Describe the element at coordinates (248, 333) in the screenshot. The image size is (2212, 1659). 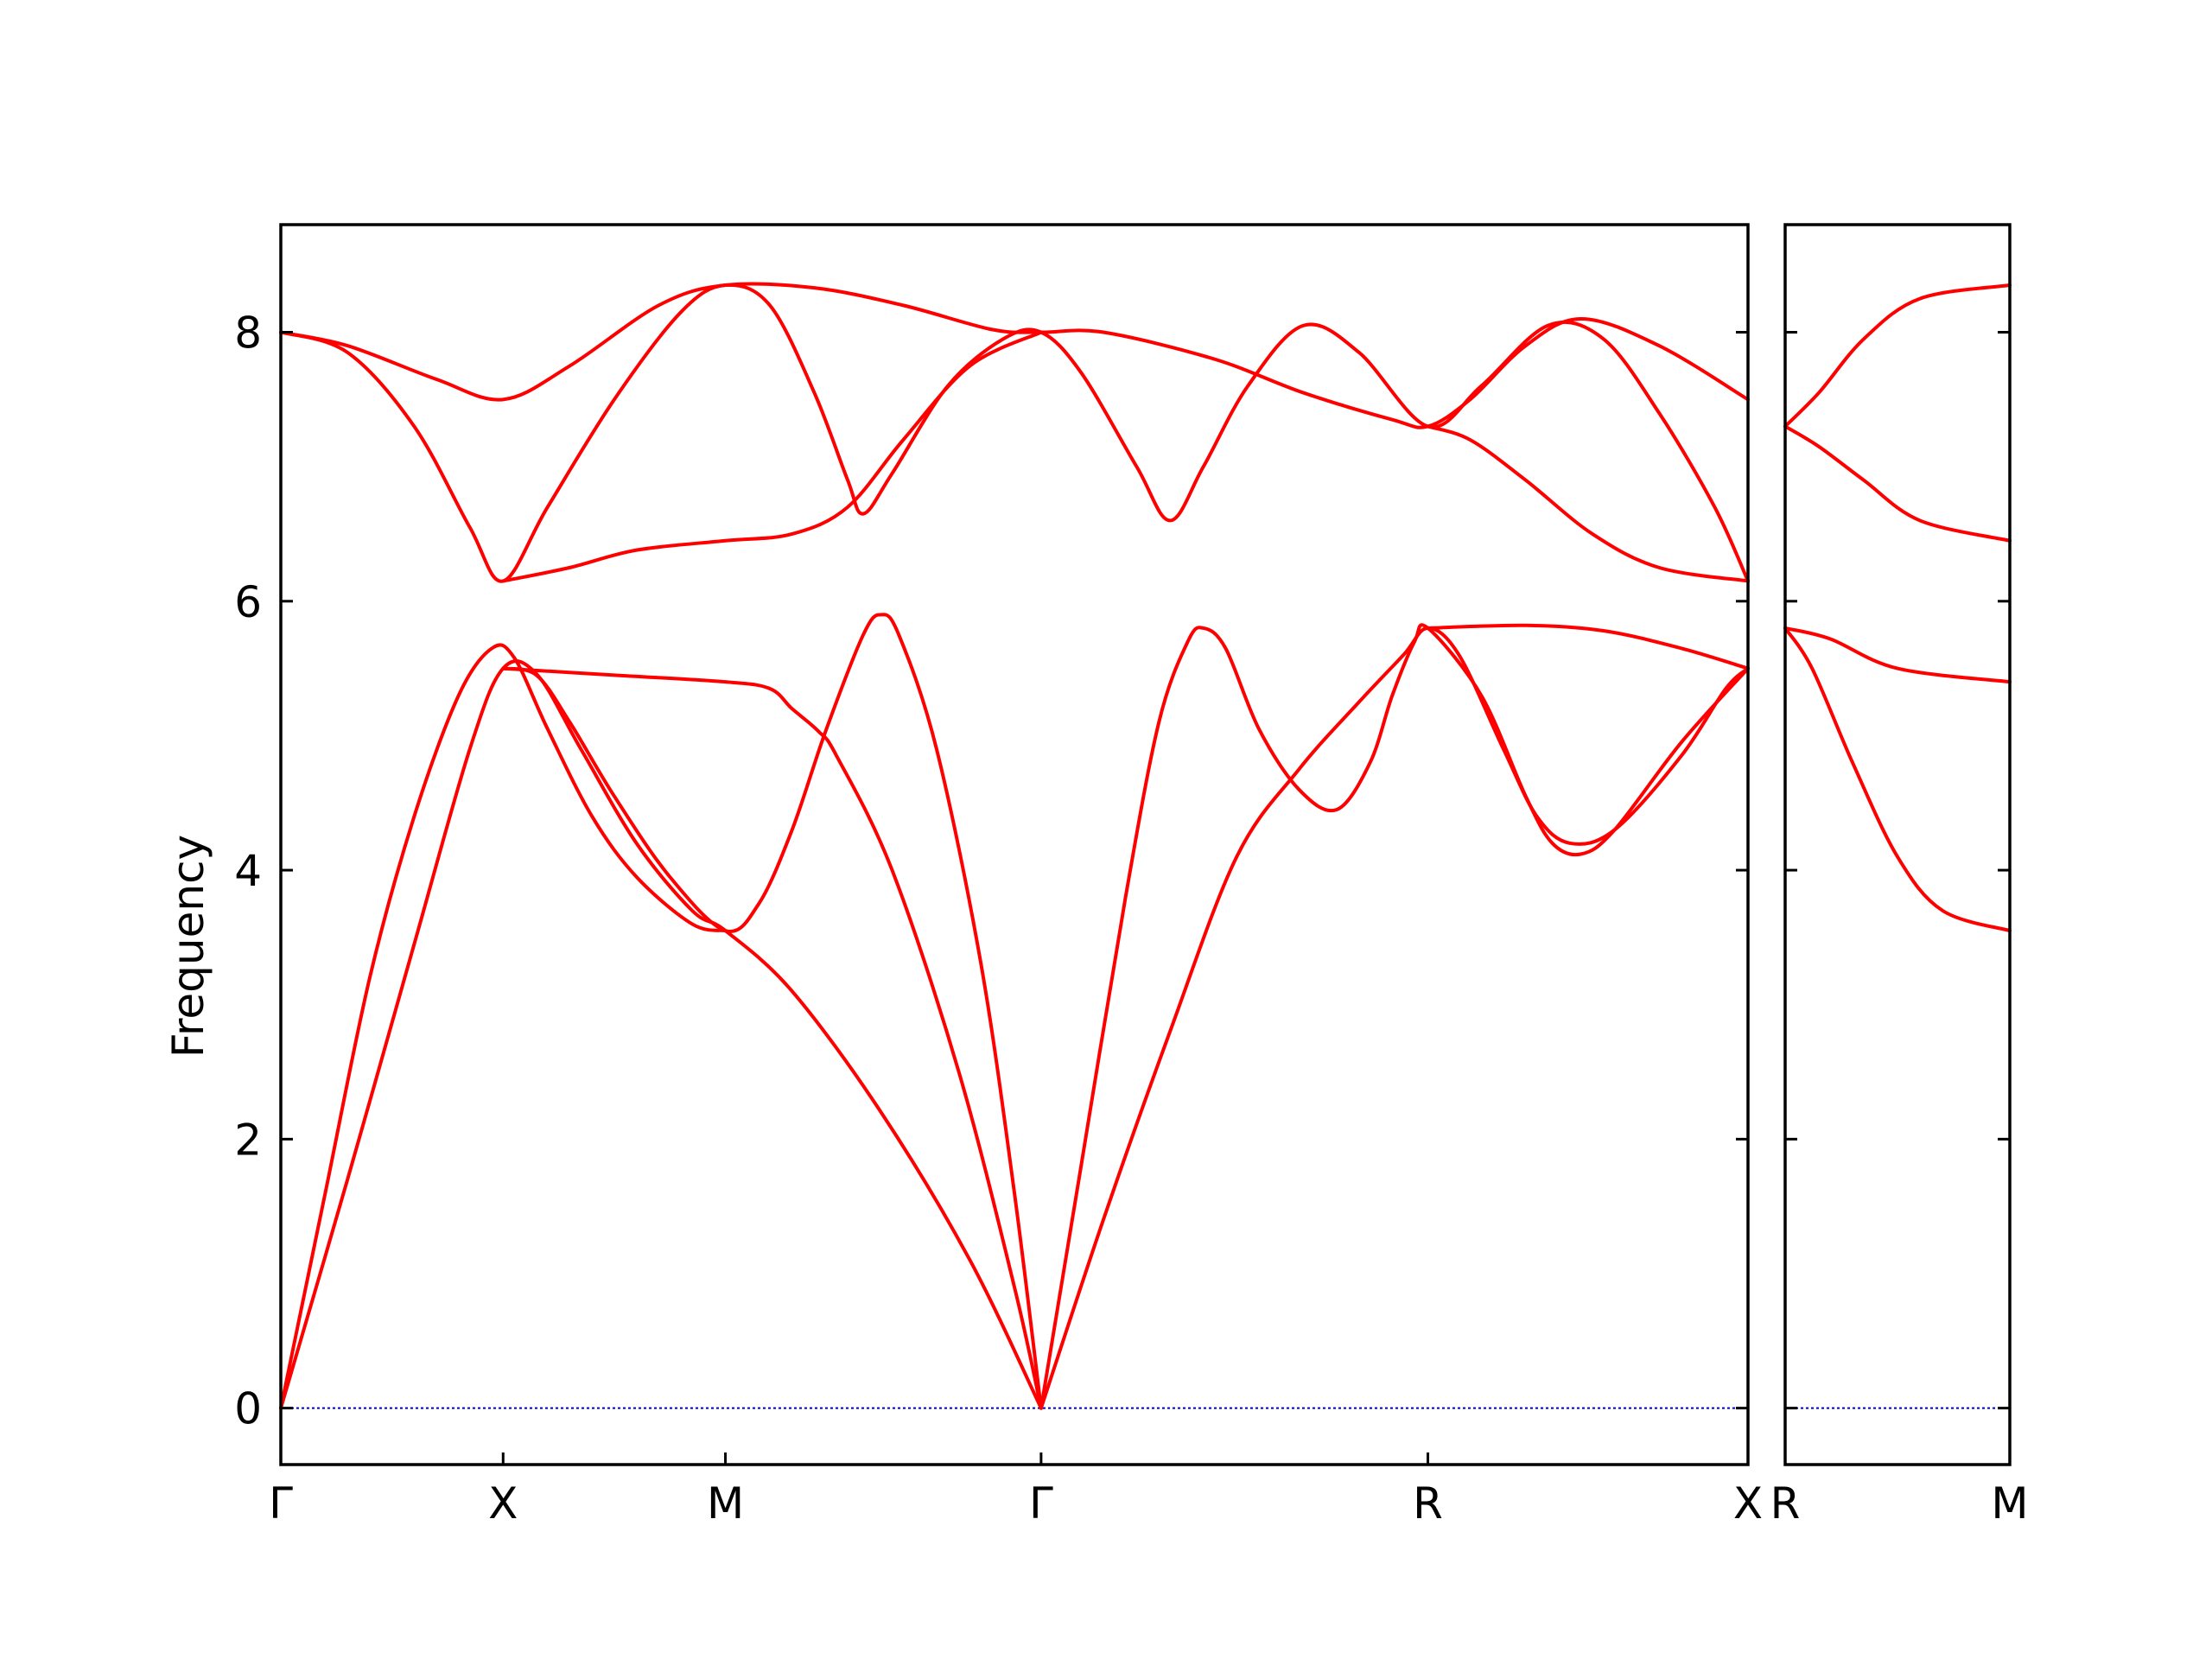
I see `y-tick-label: 8` at that location.